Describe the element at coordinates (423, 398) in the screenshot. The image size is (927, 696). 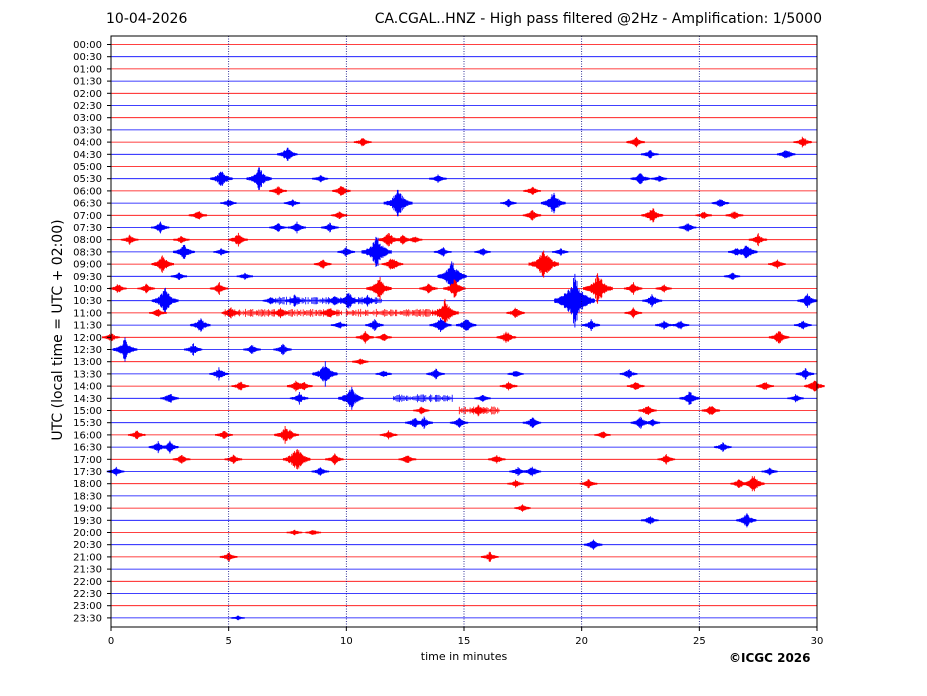
I see `noise-burst` at that location.